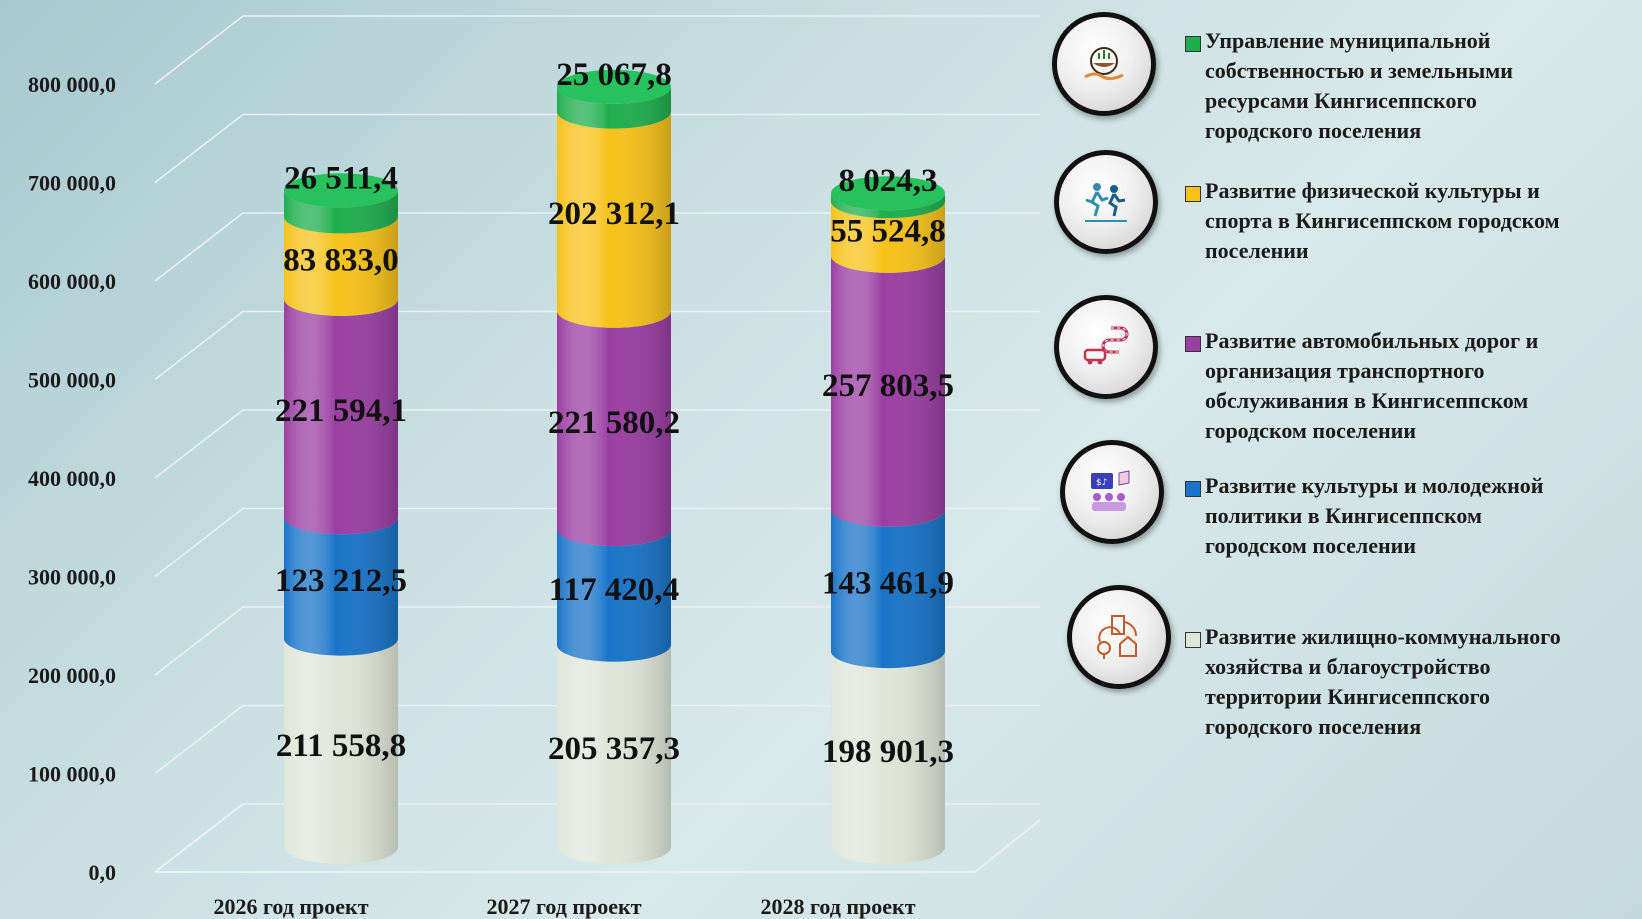  What do you see at coordinates (614, 423) in the screenshot?
I see `data-label: 221 580,2` at bounding box center [614, 423].